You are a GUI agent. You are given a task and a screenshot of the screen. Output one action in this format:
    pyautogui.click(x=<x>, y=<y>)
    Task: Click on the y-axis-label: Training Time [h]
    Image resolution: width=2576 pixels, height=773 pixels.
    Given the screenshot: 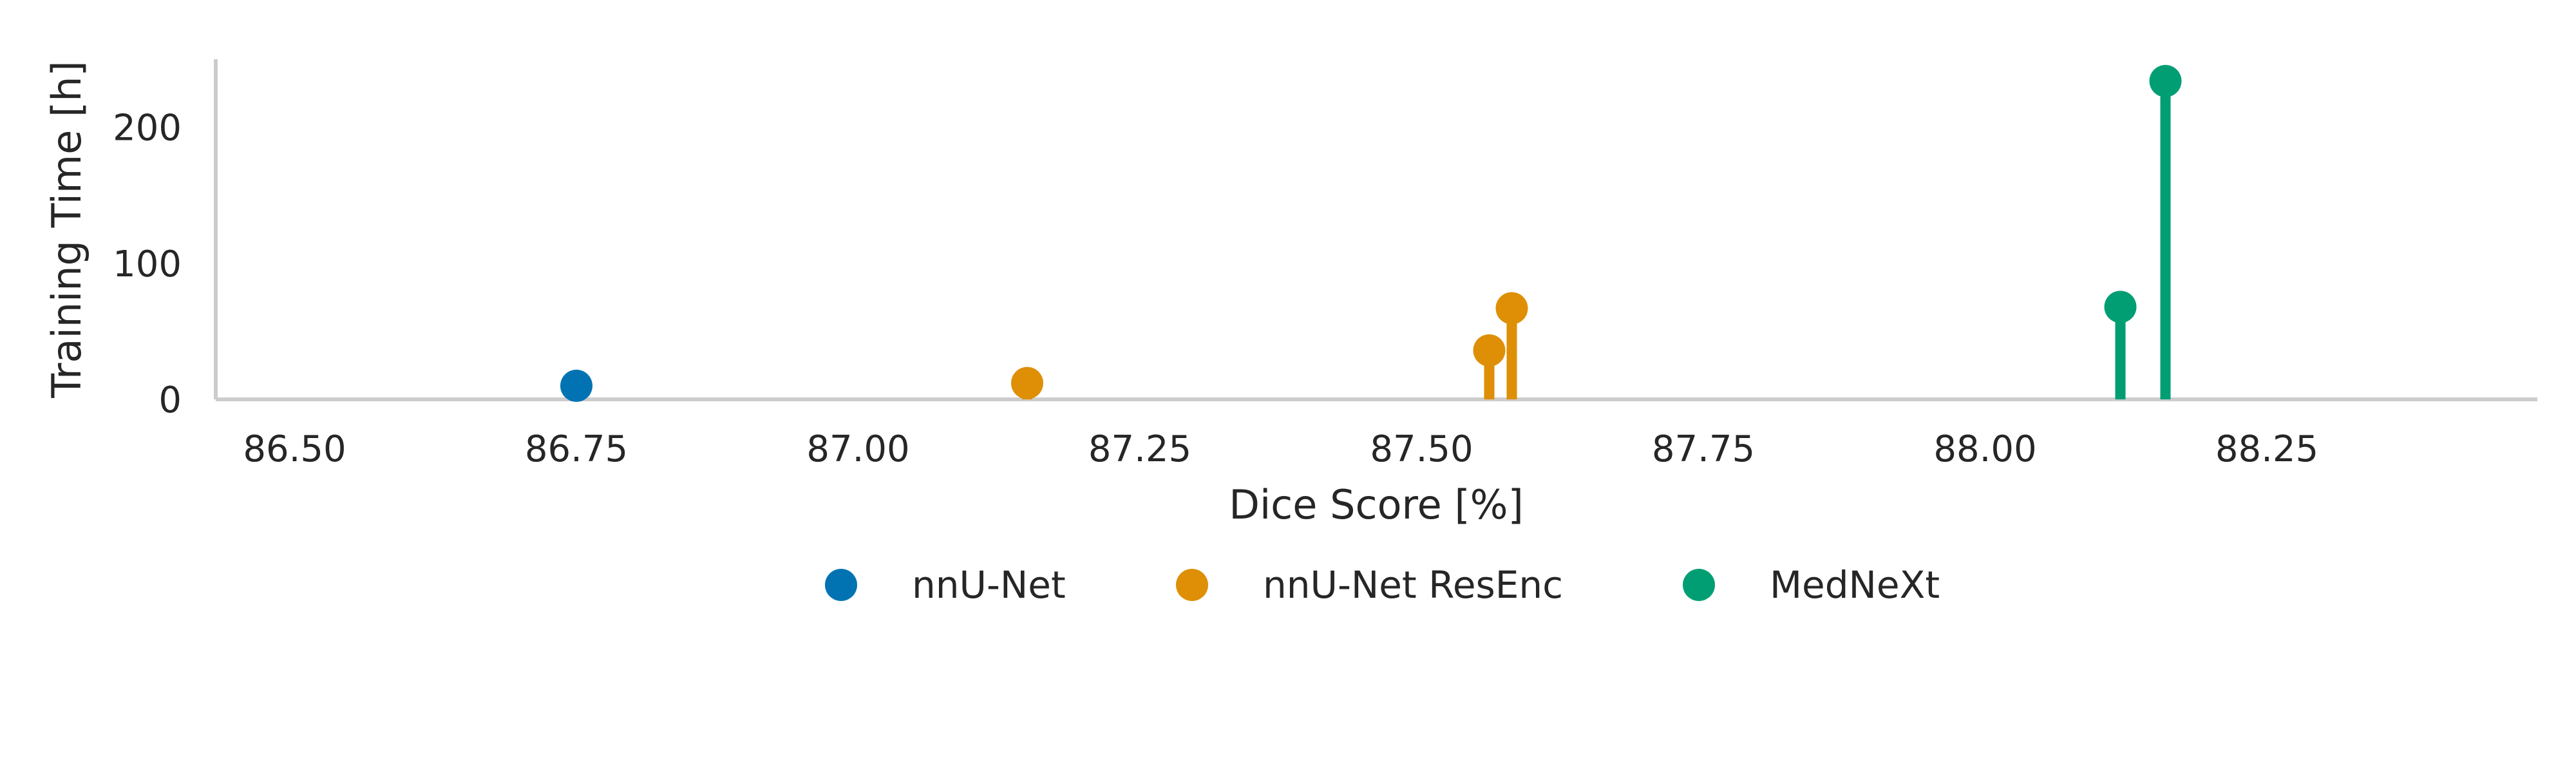 What is the action you would take?
    pyautogui.click(x=66, y=229)
    